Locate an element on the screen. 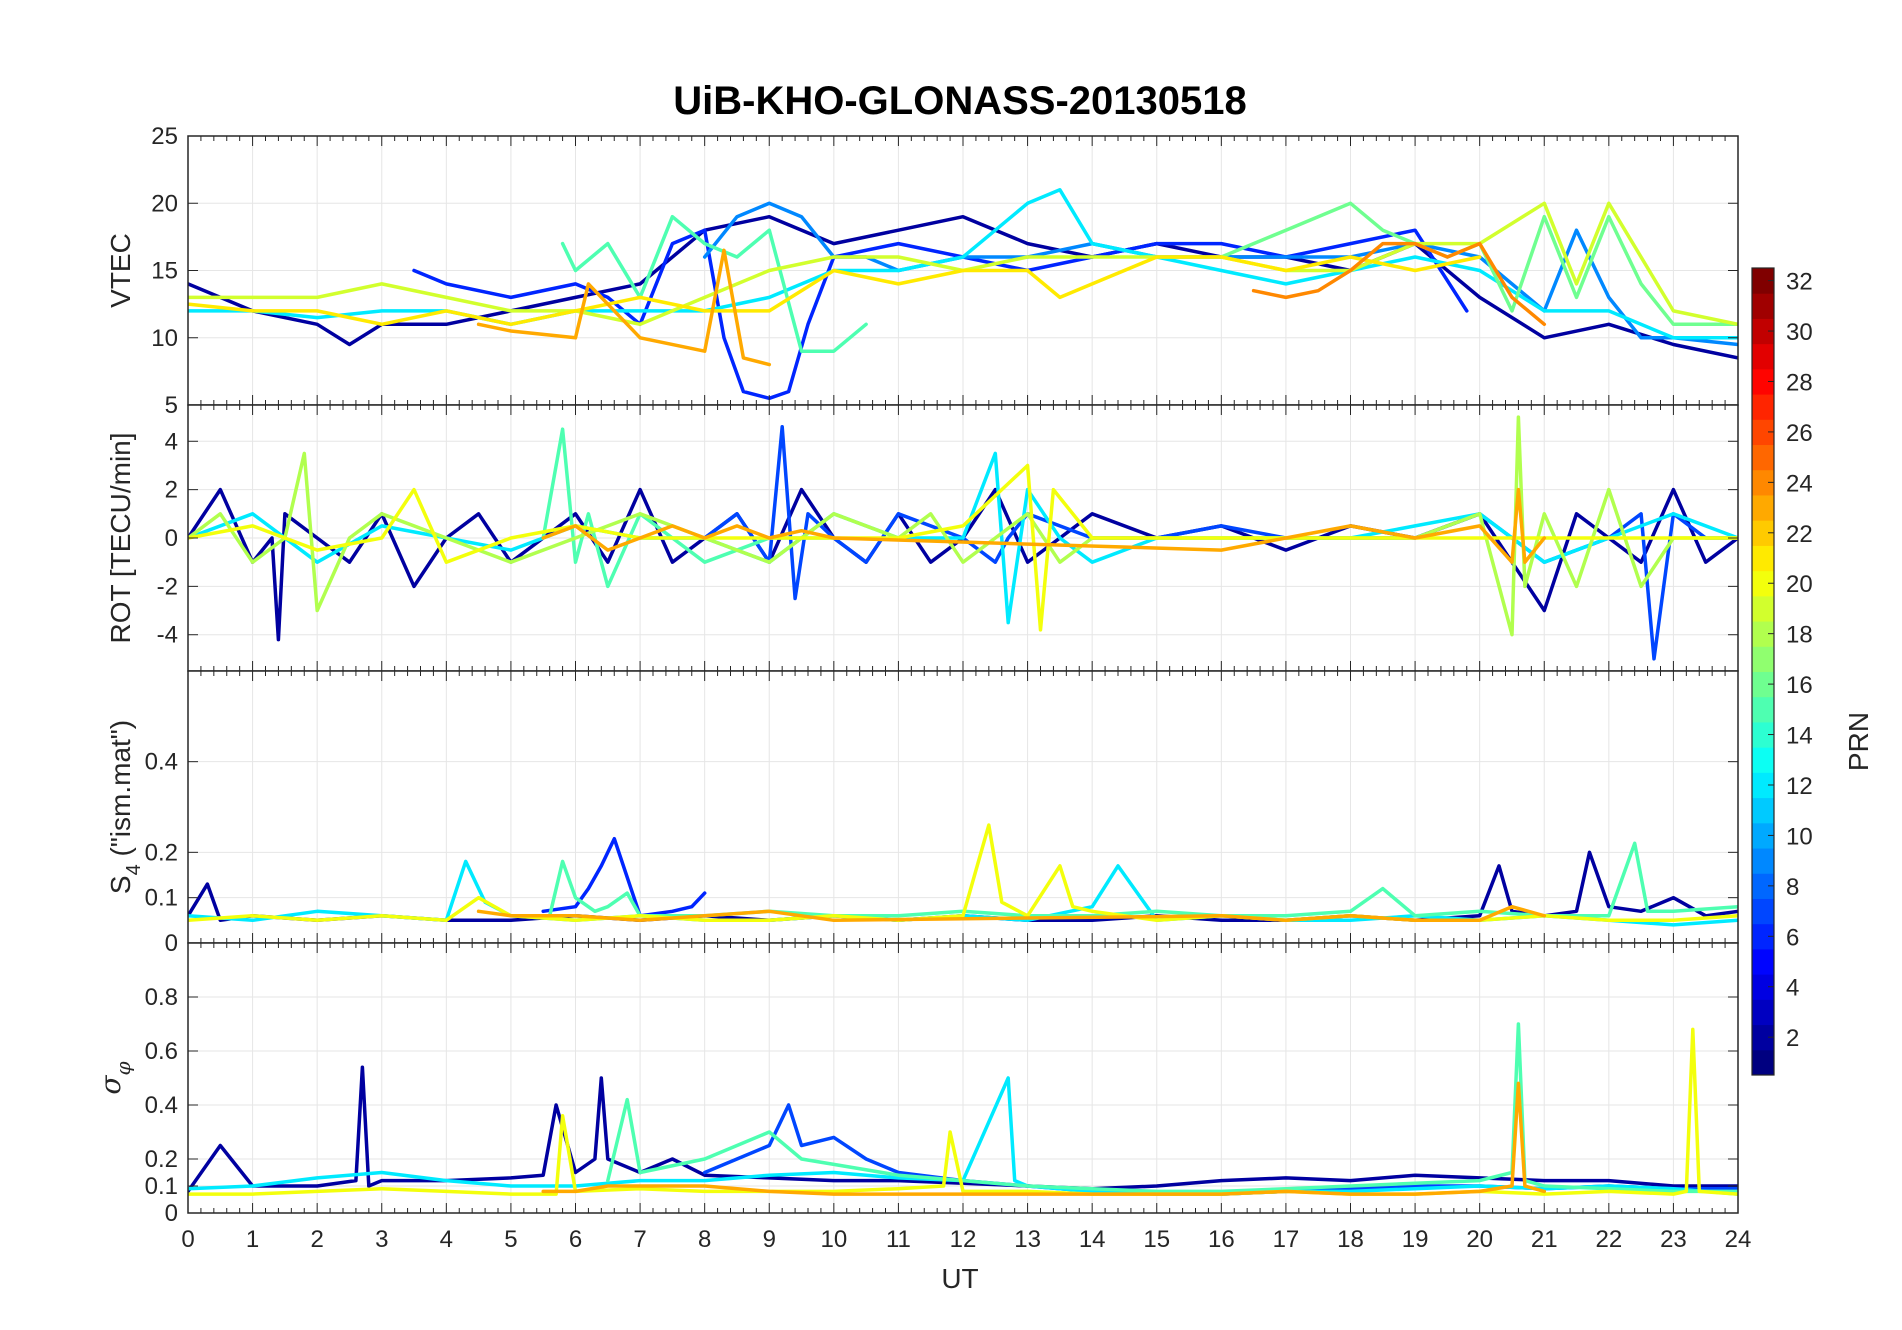 The width and height of the screenshot is (1902, 1330). x-tick-label: 12 is located at coordinates (963, 1239).